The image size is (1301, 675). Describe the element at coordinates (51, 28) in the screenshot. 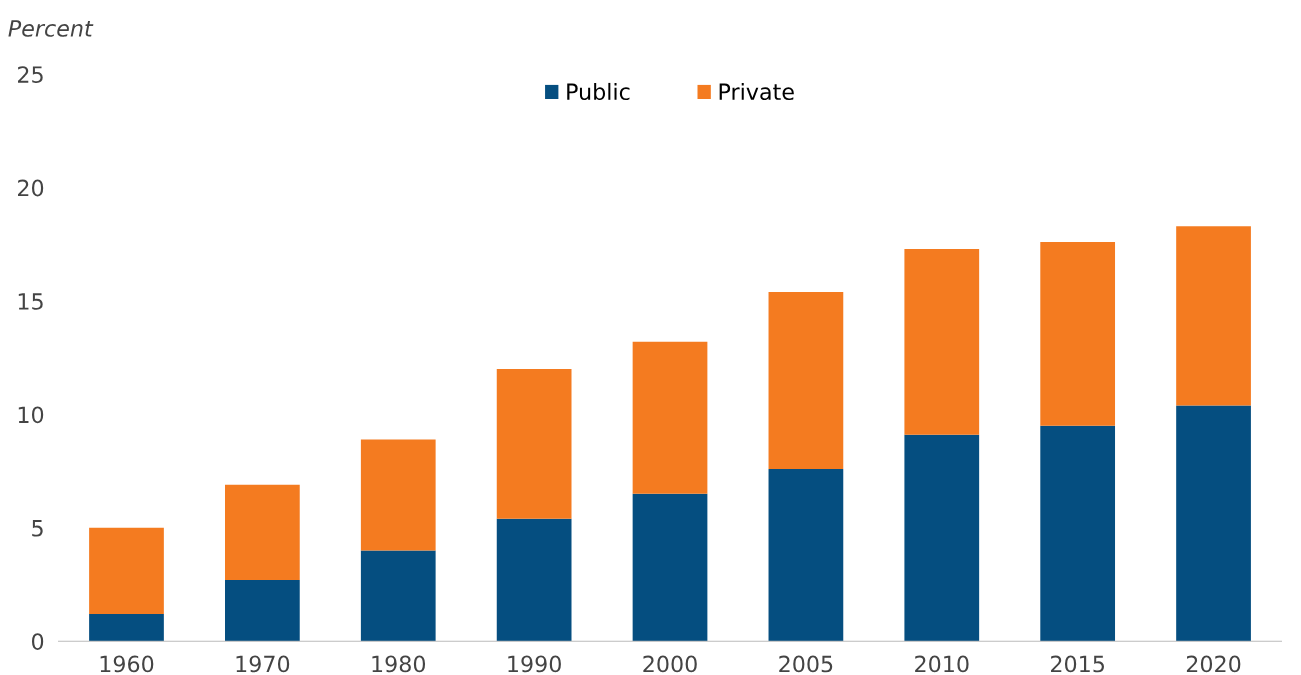

I see `y-axis-title: Percent` at that location.